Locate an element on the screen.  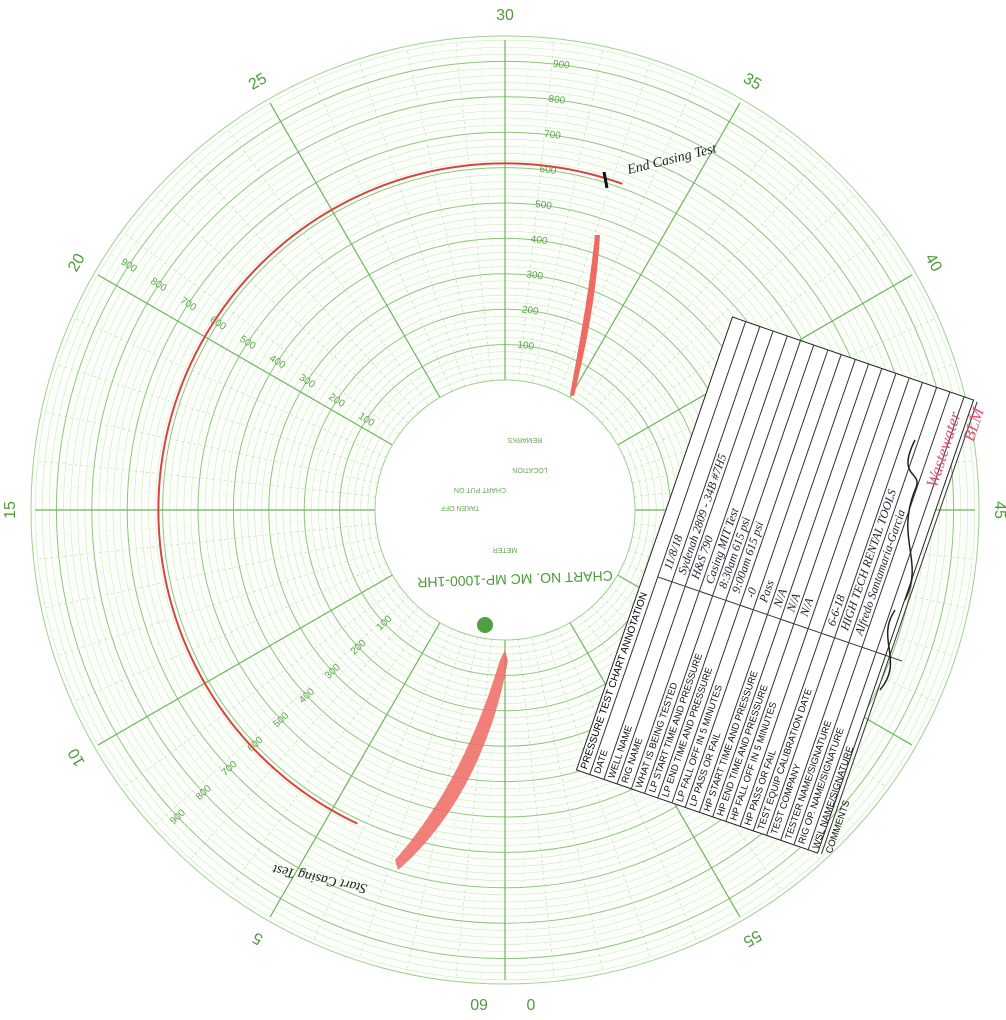
chart-number: CHART NO. MC MP-1000-1HR is located at coordinates (515, 579).